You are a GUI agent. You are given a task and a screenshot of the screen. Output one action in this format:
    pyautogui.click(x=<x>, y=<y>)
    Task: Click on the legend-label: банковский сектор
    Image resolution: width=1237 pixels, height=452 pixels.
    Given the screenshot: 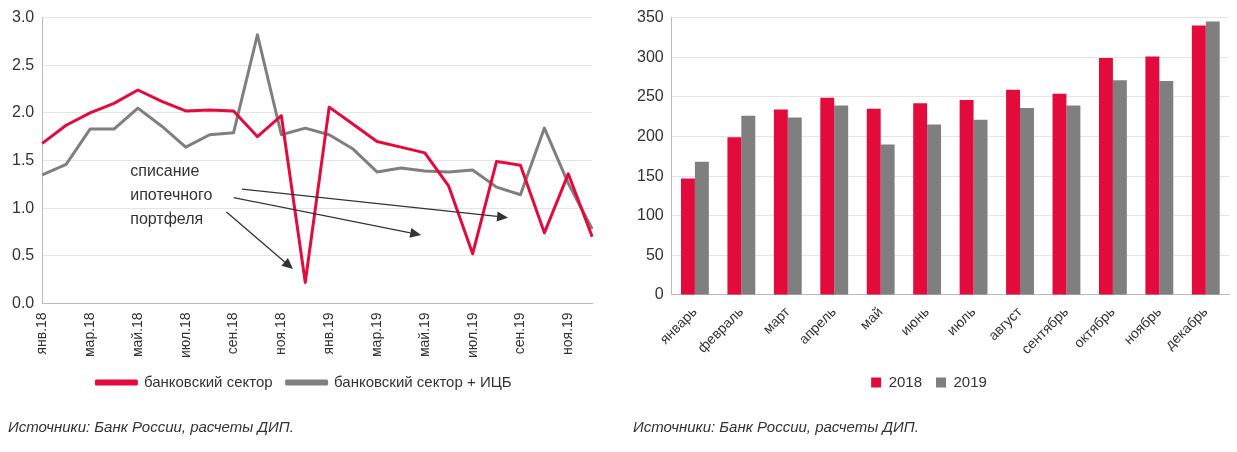 What is the action you would take?
    pyautogui.click(x=208, y=381)
    